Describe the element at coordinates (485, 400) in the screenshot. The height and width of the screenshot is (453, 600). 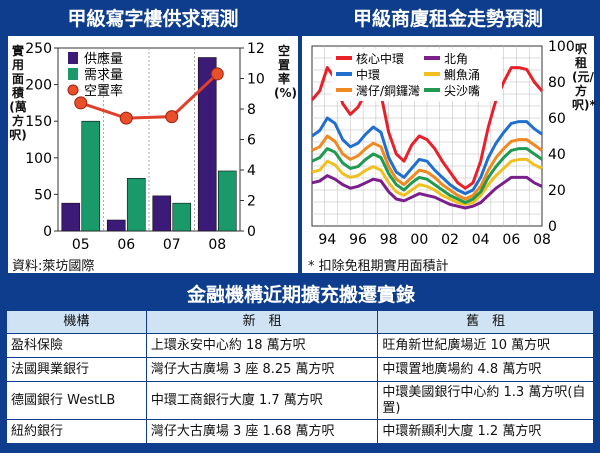
I see `cell-old-lease: 中環美國銀行中心約 1.3 萬方呎(自置)` at that location.